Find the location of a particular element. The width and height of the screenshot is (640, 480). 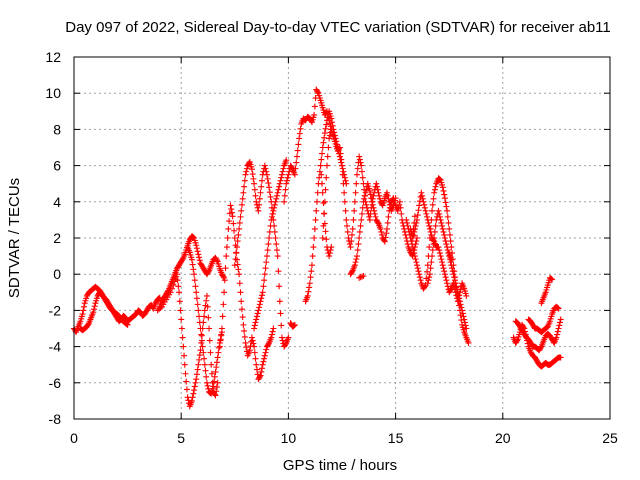

series-trace-f is located at coordinates (246, 292).